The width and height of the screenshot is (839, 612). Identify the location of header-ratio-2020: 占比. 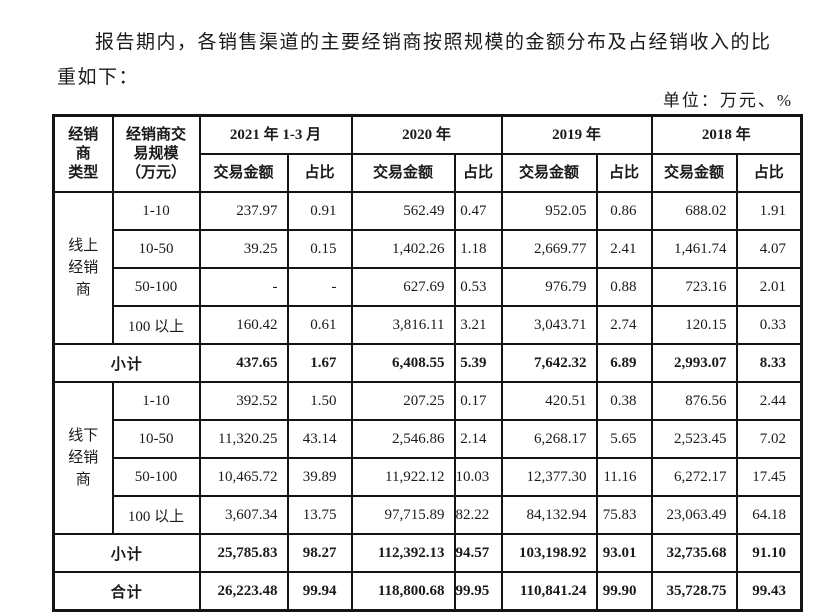
(478, 173).